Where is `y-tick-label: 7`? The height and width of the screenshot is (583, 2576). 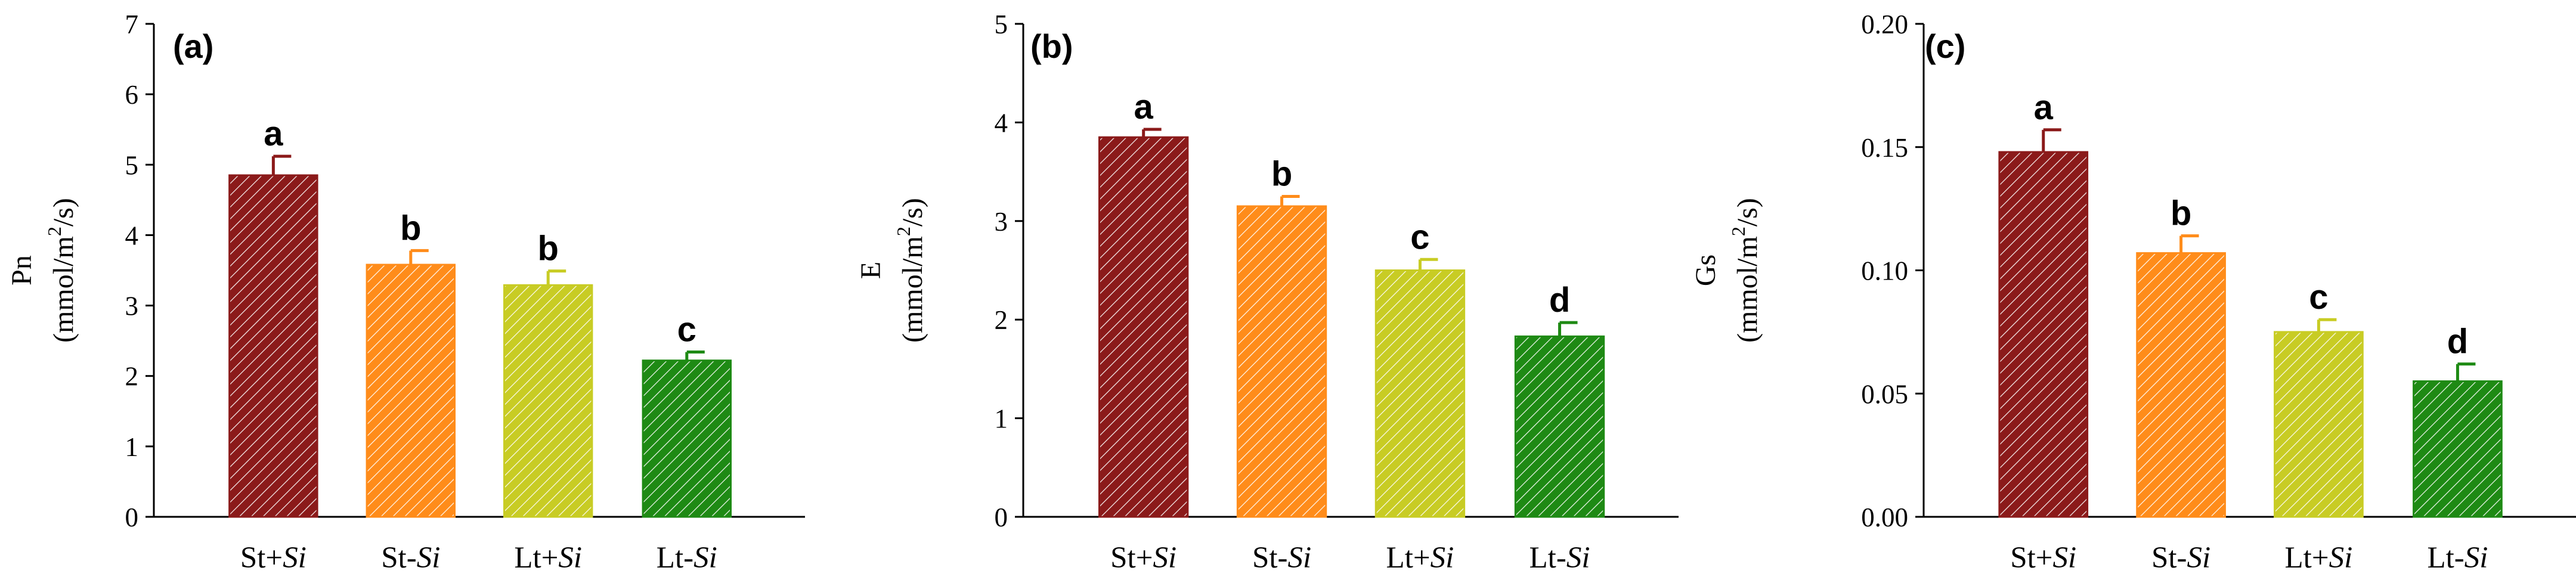
y-tick-label: 7 is located at coordinates (132, 24).